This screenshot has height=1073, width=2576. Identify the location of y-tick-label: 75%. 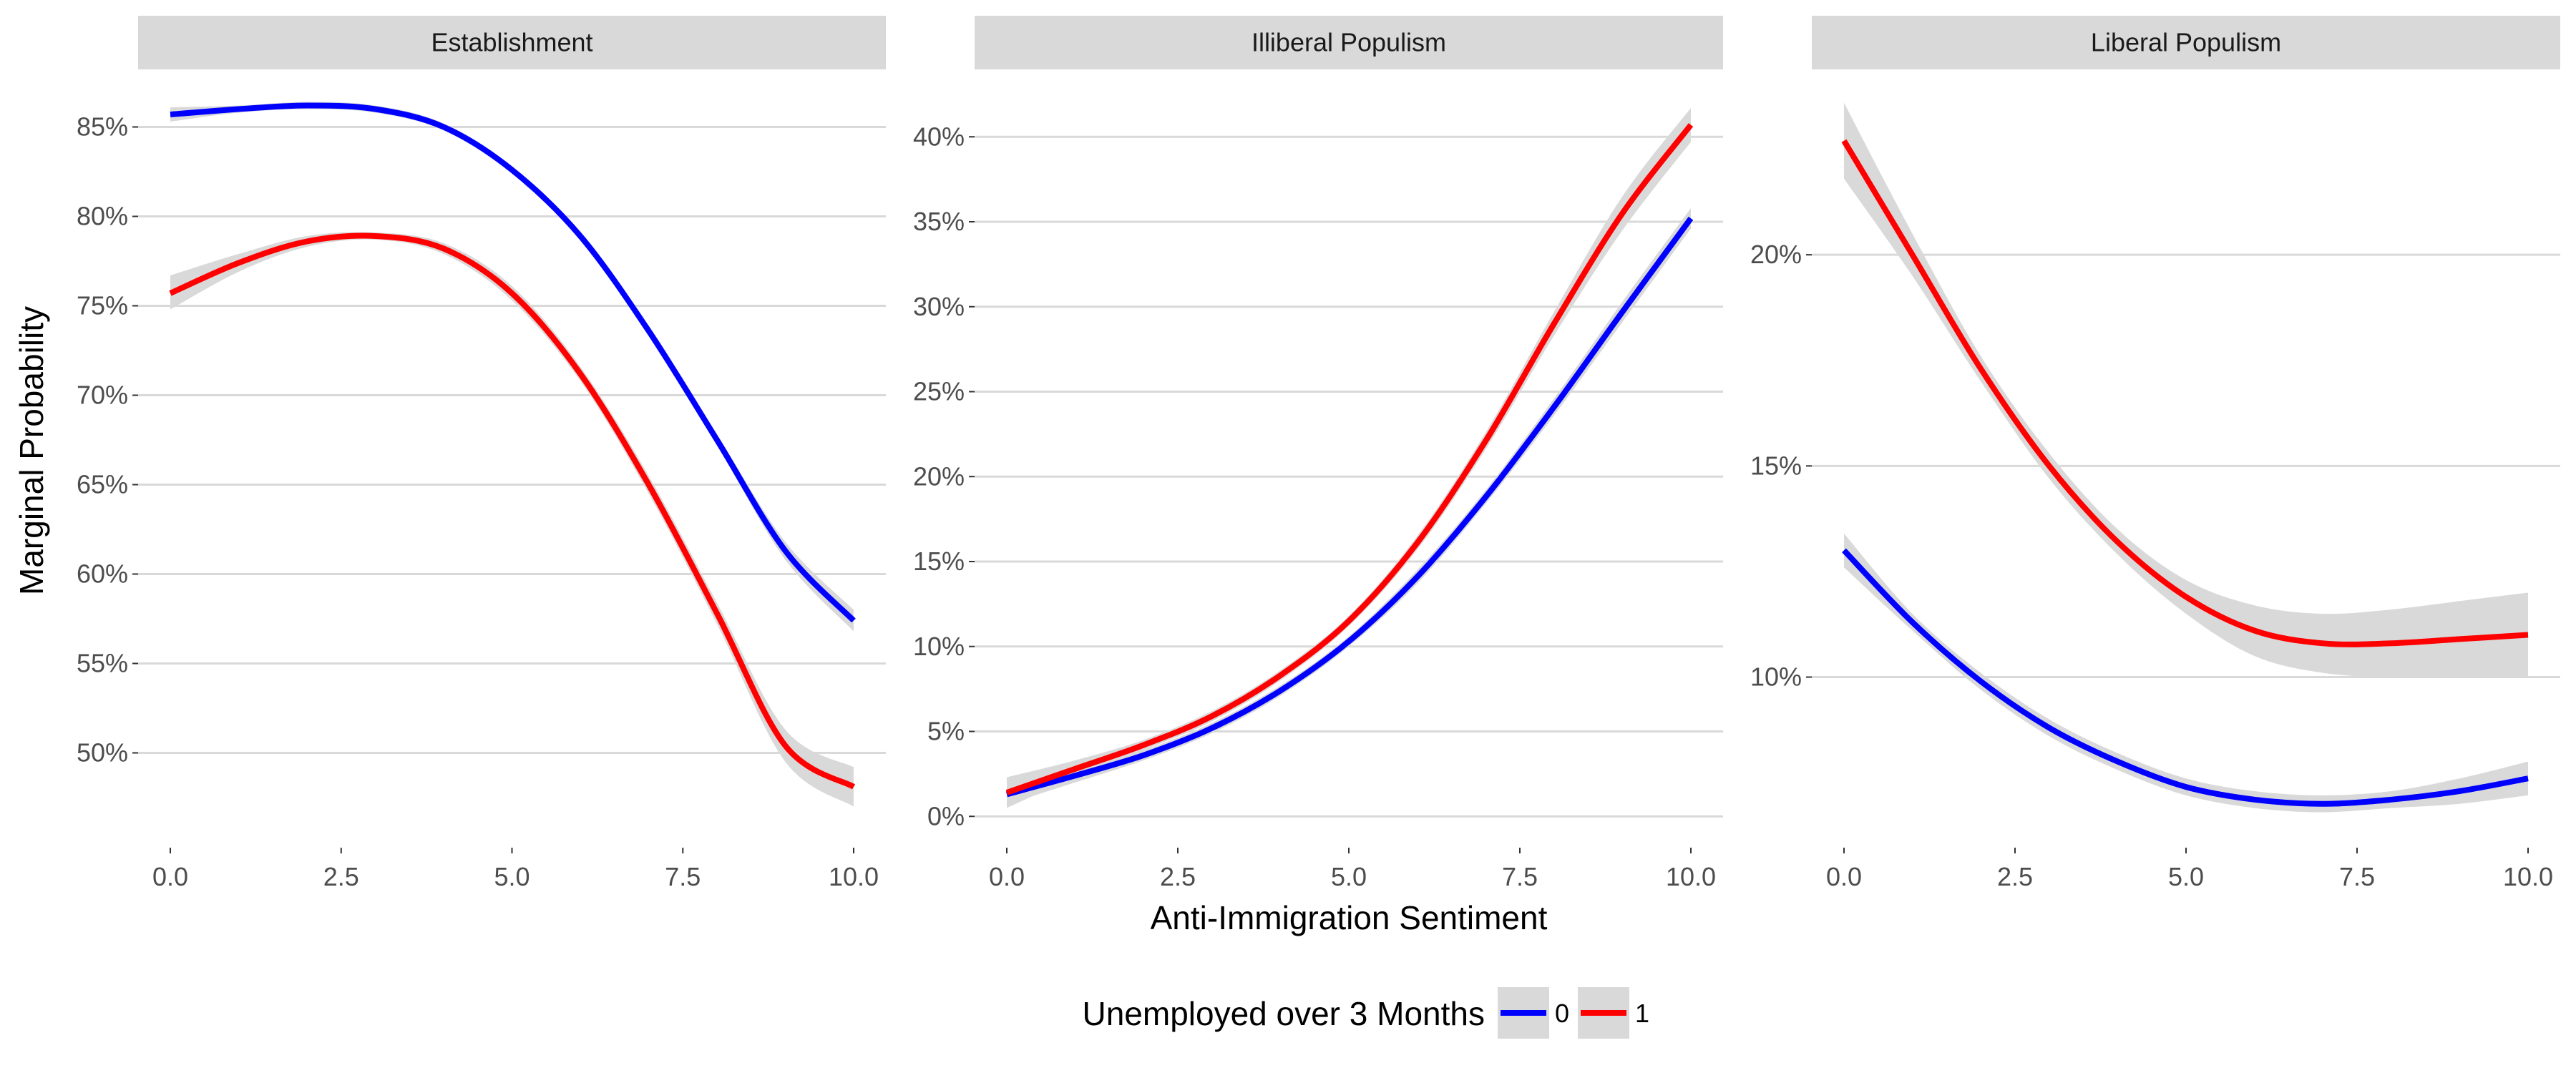
(102, 305).